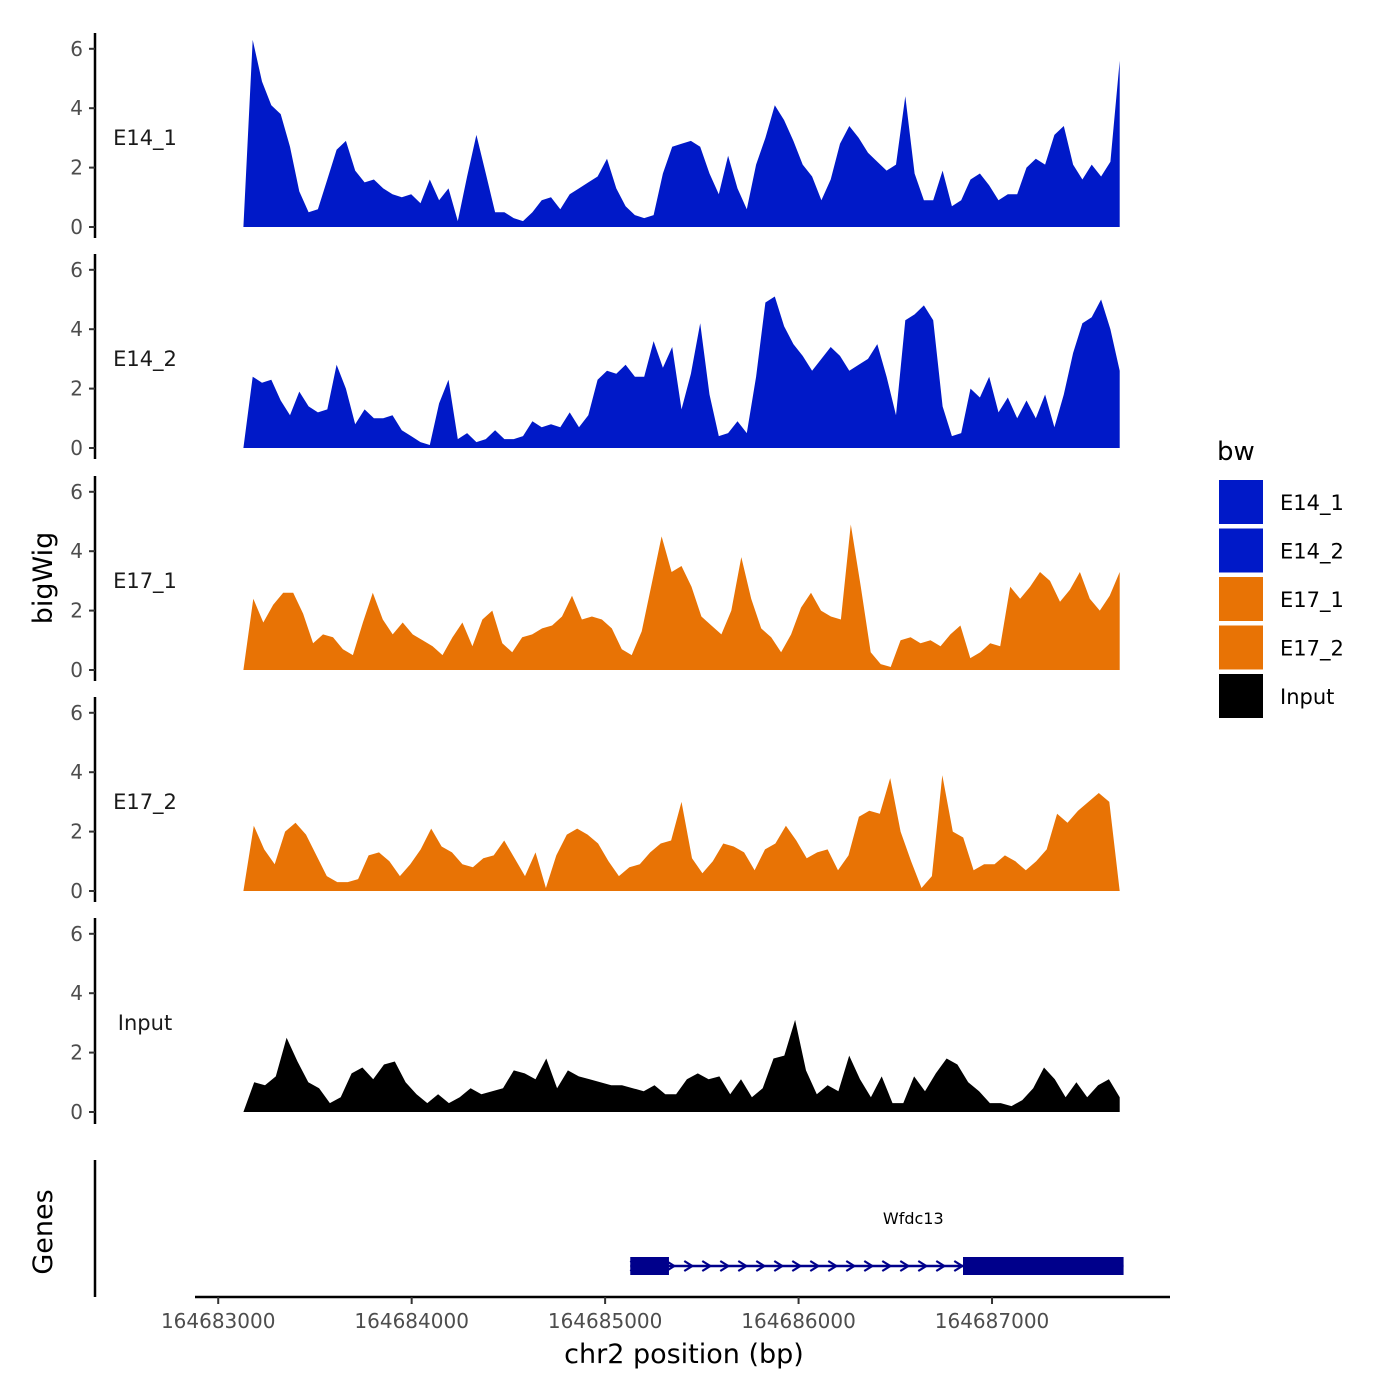  What do you see at coordinates (76, 772) in the screenshot?
I see `y-tick-label-e17-2-4: 4` at bounding box center [76, 772].